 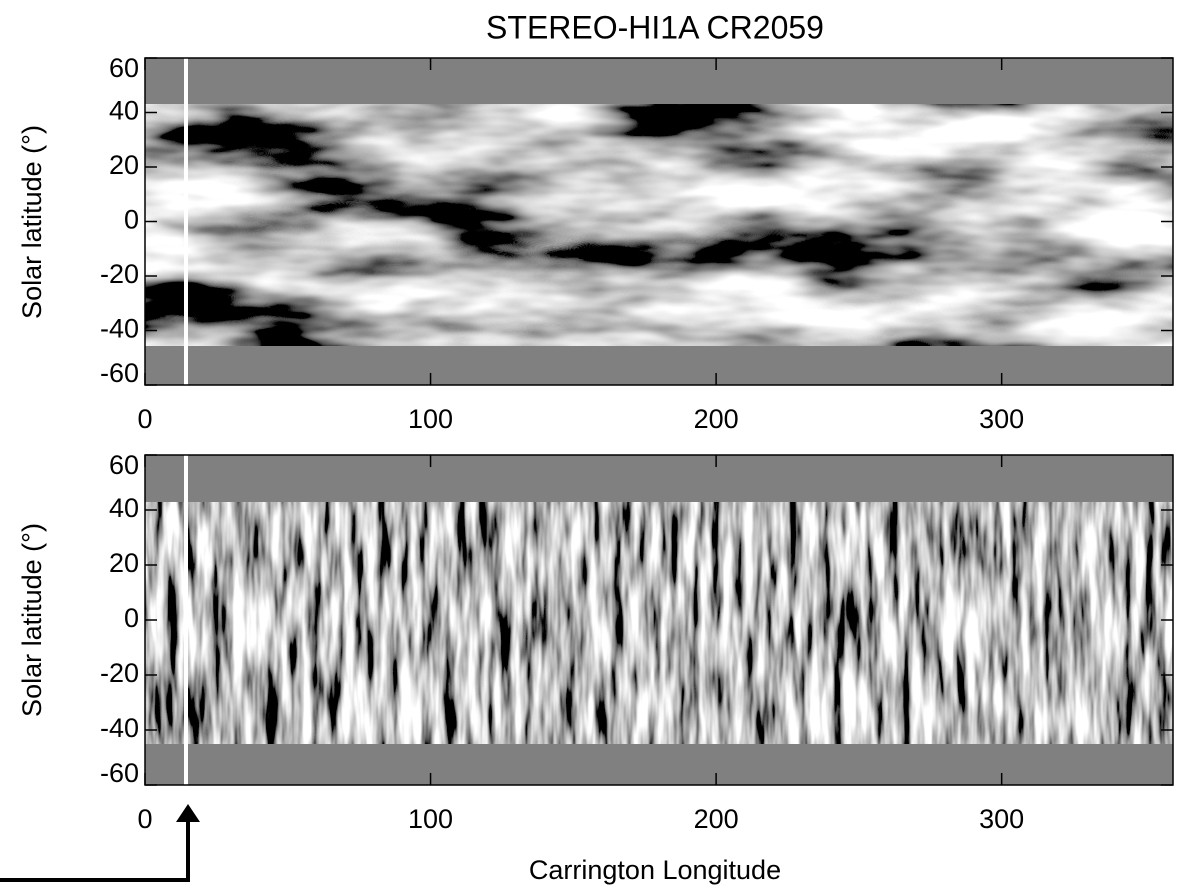 I want to click on arrow-head, so click(x=188, y=813).